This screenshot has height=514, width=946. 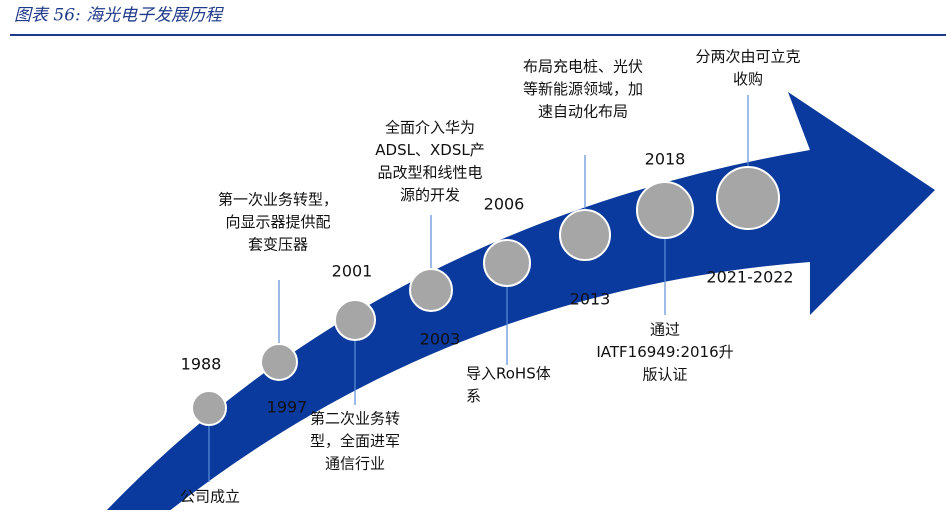 What do you see at coordinates (277, 222) in the screenshot?
I see `milestone-description: 向显示器提供配` at bounding box center [277, 222].